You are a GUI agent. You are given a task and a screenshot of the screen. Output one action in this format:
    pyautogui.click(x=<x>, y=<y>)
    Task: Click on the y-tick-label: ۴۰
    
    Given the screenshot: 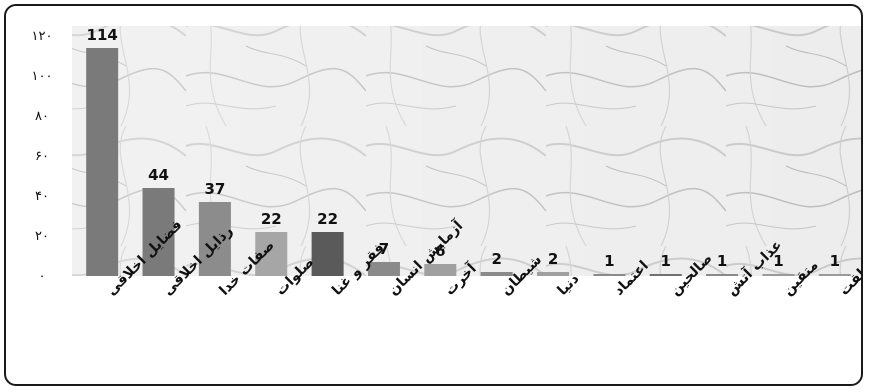 What is the action you would take?
    pyautogui.click(x=42, y=196)
    